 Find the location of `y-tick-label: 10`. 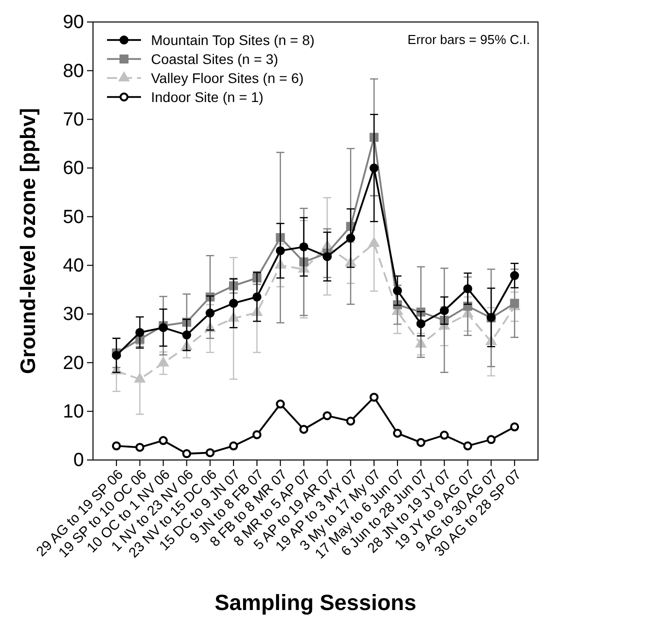

y-tick-label: 10 is located at coordinates (73, 411).